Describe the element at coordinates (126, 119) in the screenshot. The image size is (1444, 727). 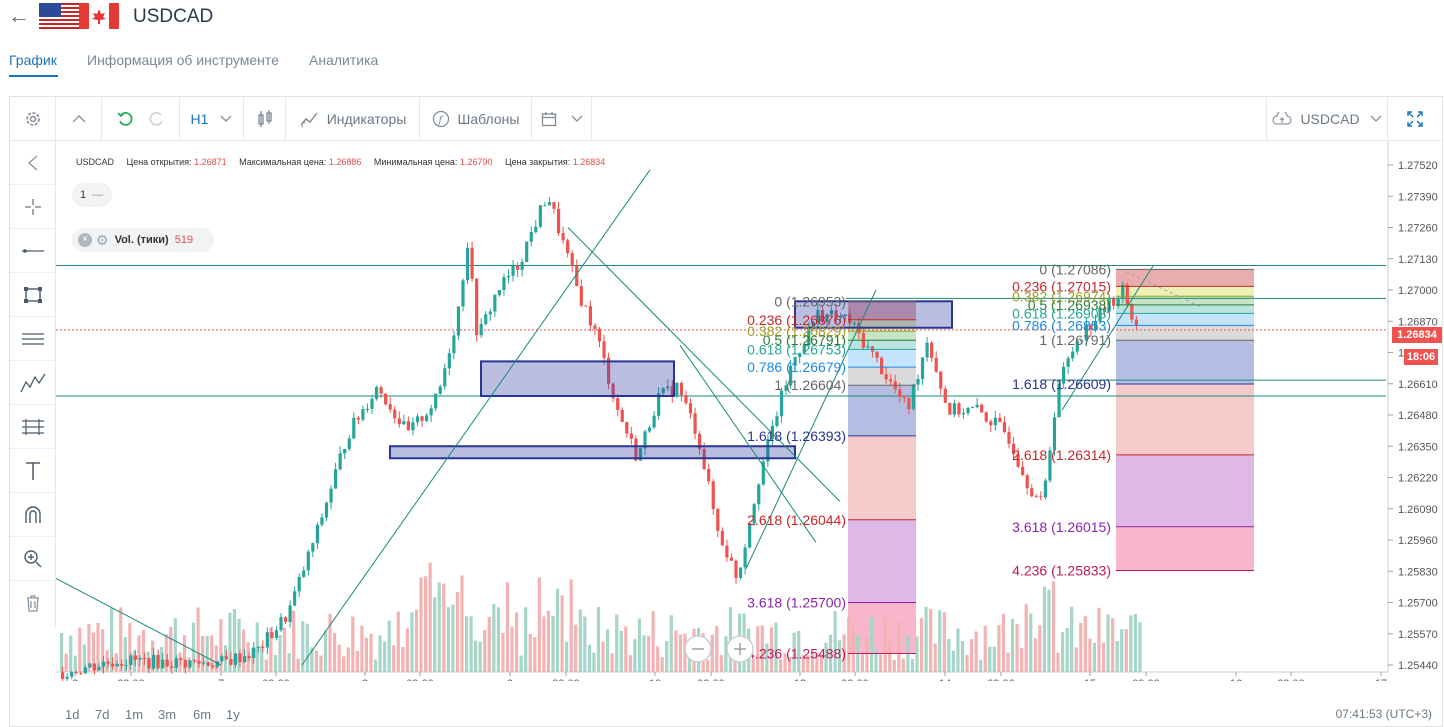
I see `undo-icon` at that location.